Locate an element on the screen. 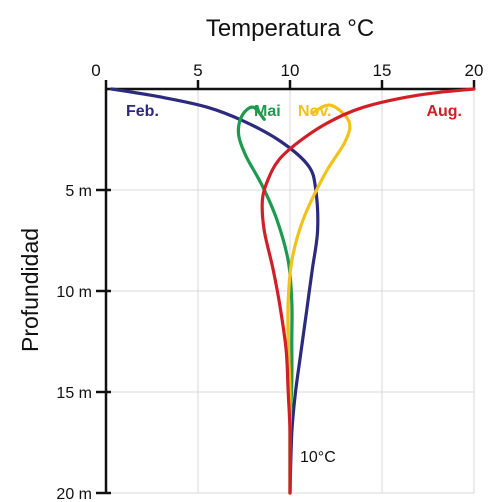  x-tick-label: 20 is located at coordinates (474, 70).